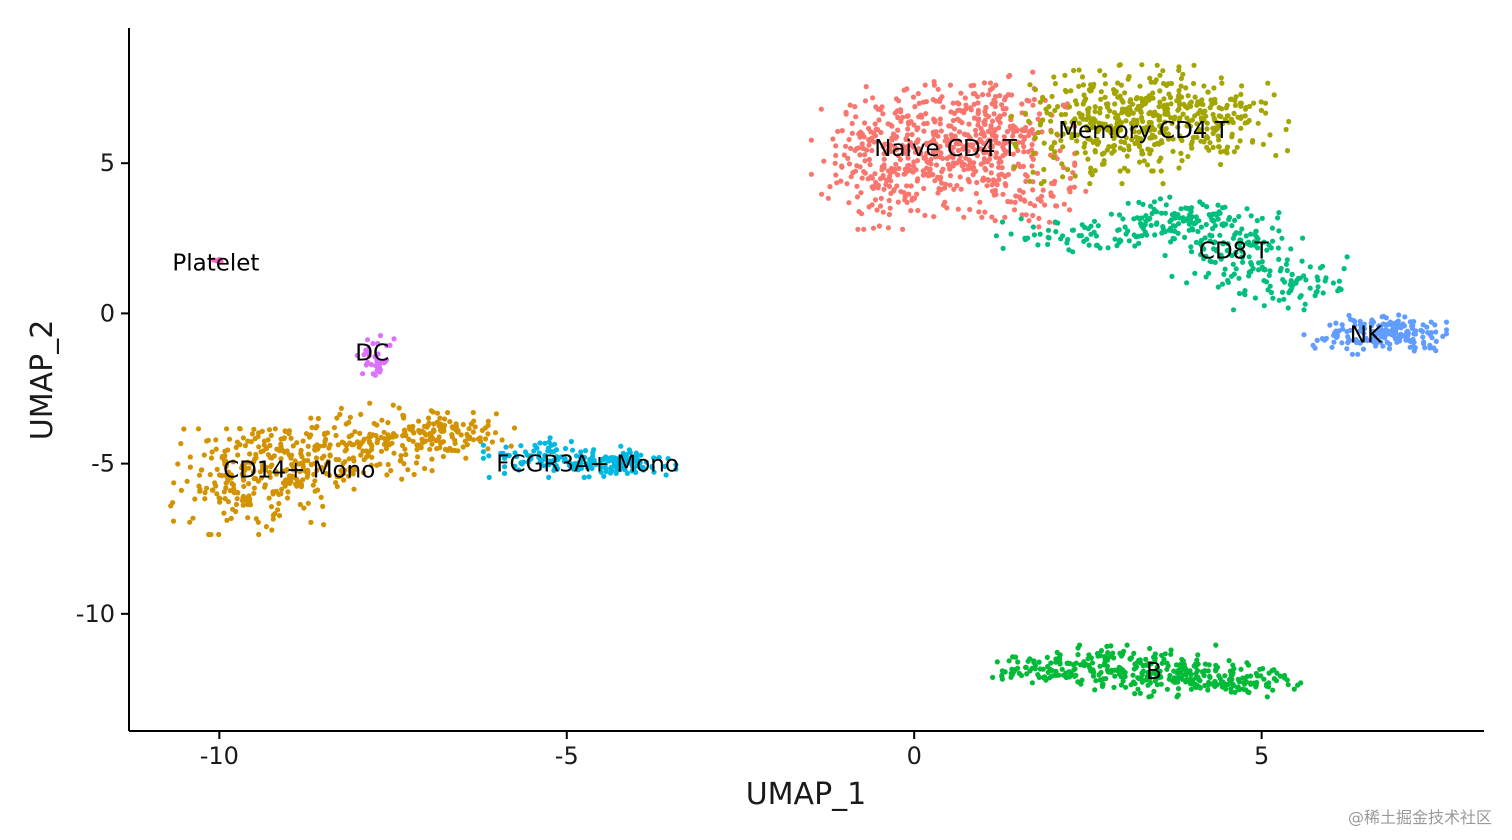  Describe the element at coordinates (95, 614) in the screenshot. I see `y-tick-label: -10` at that location.